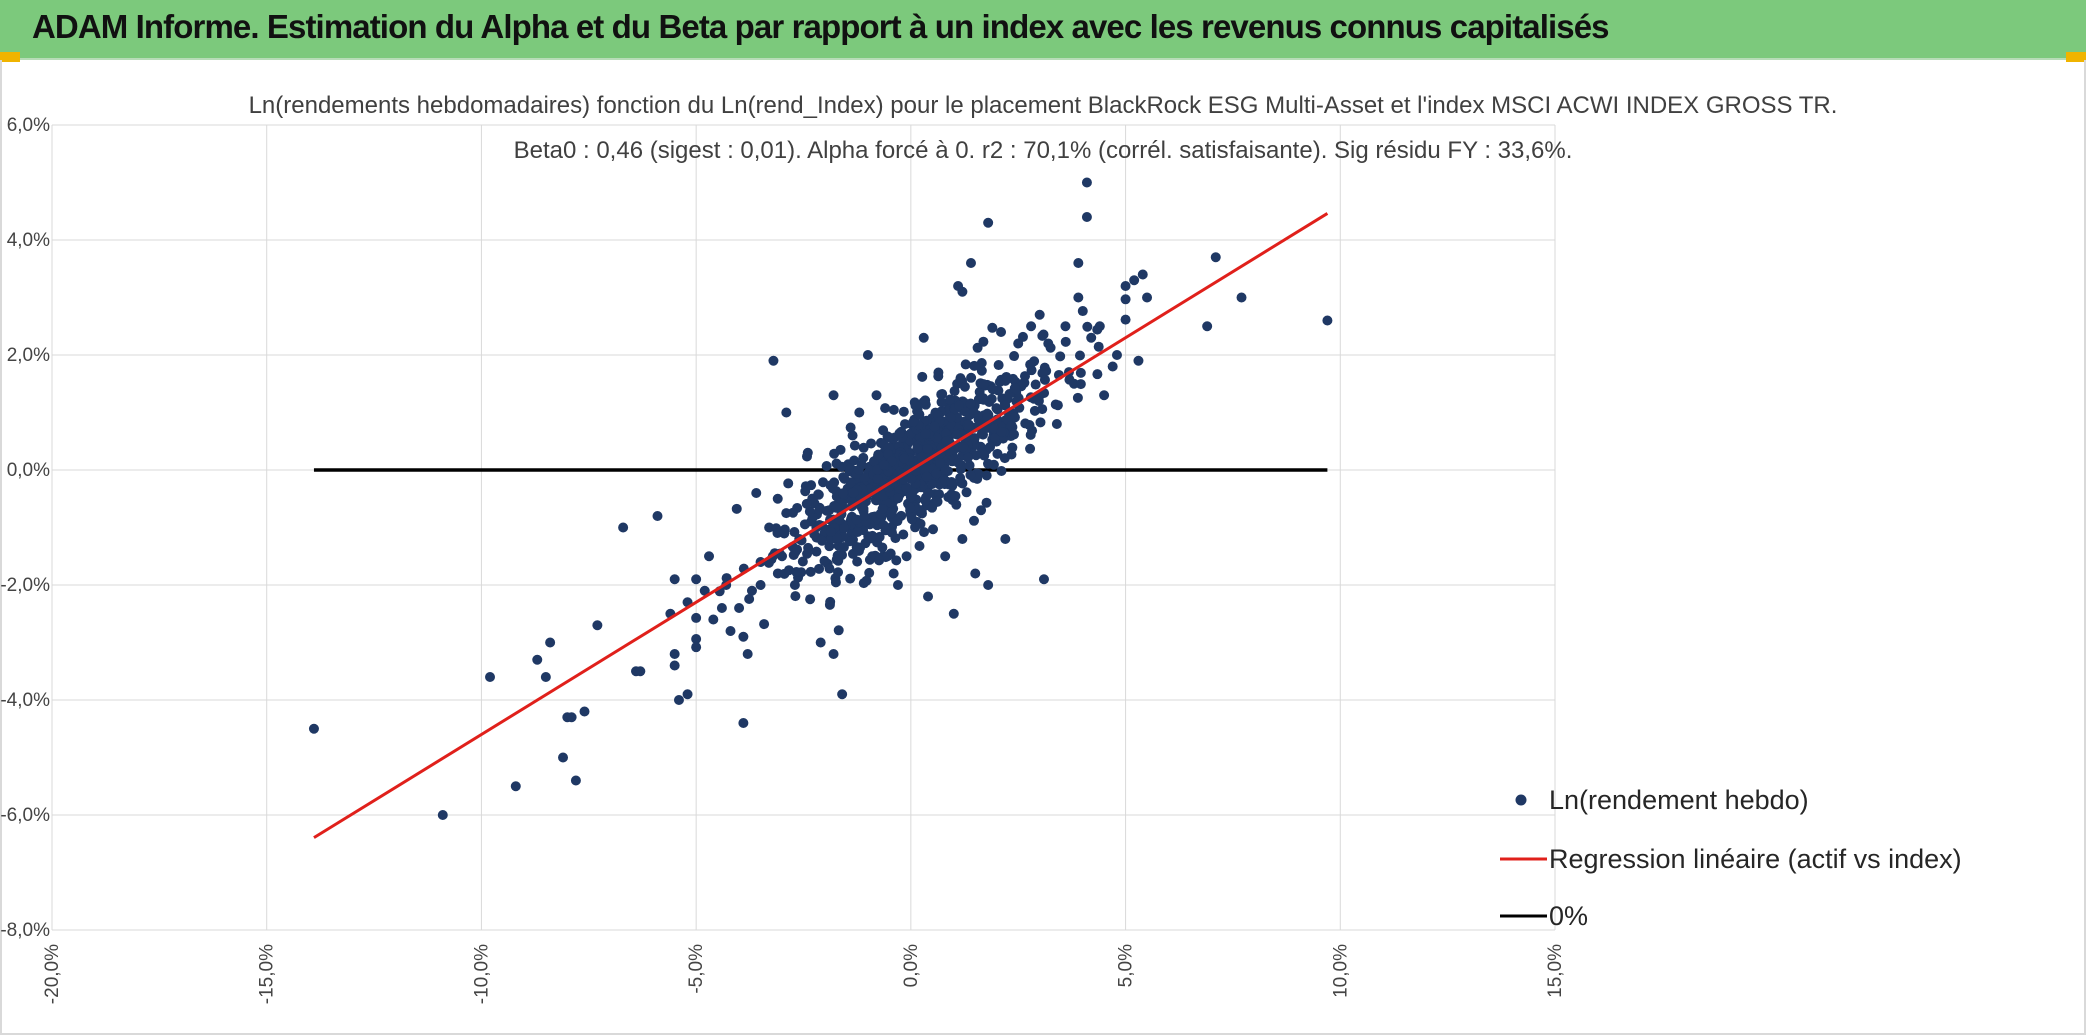 The width and height of the screenshot is (2086, 1035). Describe the element at coordinates (28, 125) in the screenshot. I see `y-tick-label: 6,0%` at that location.